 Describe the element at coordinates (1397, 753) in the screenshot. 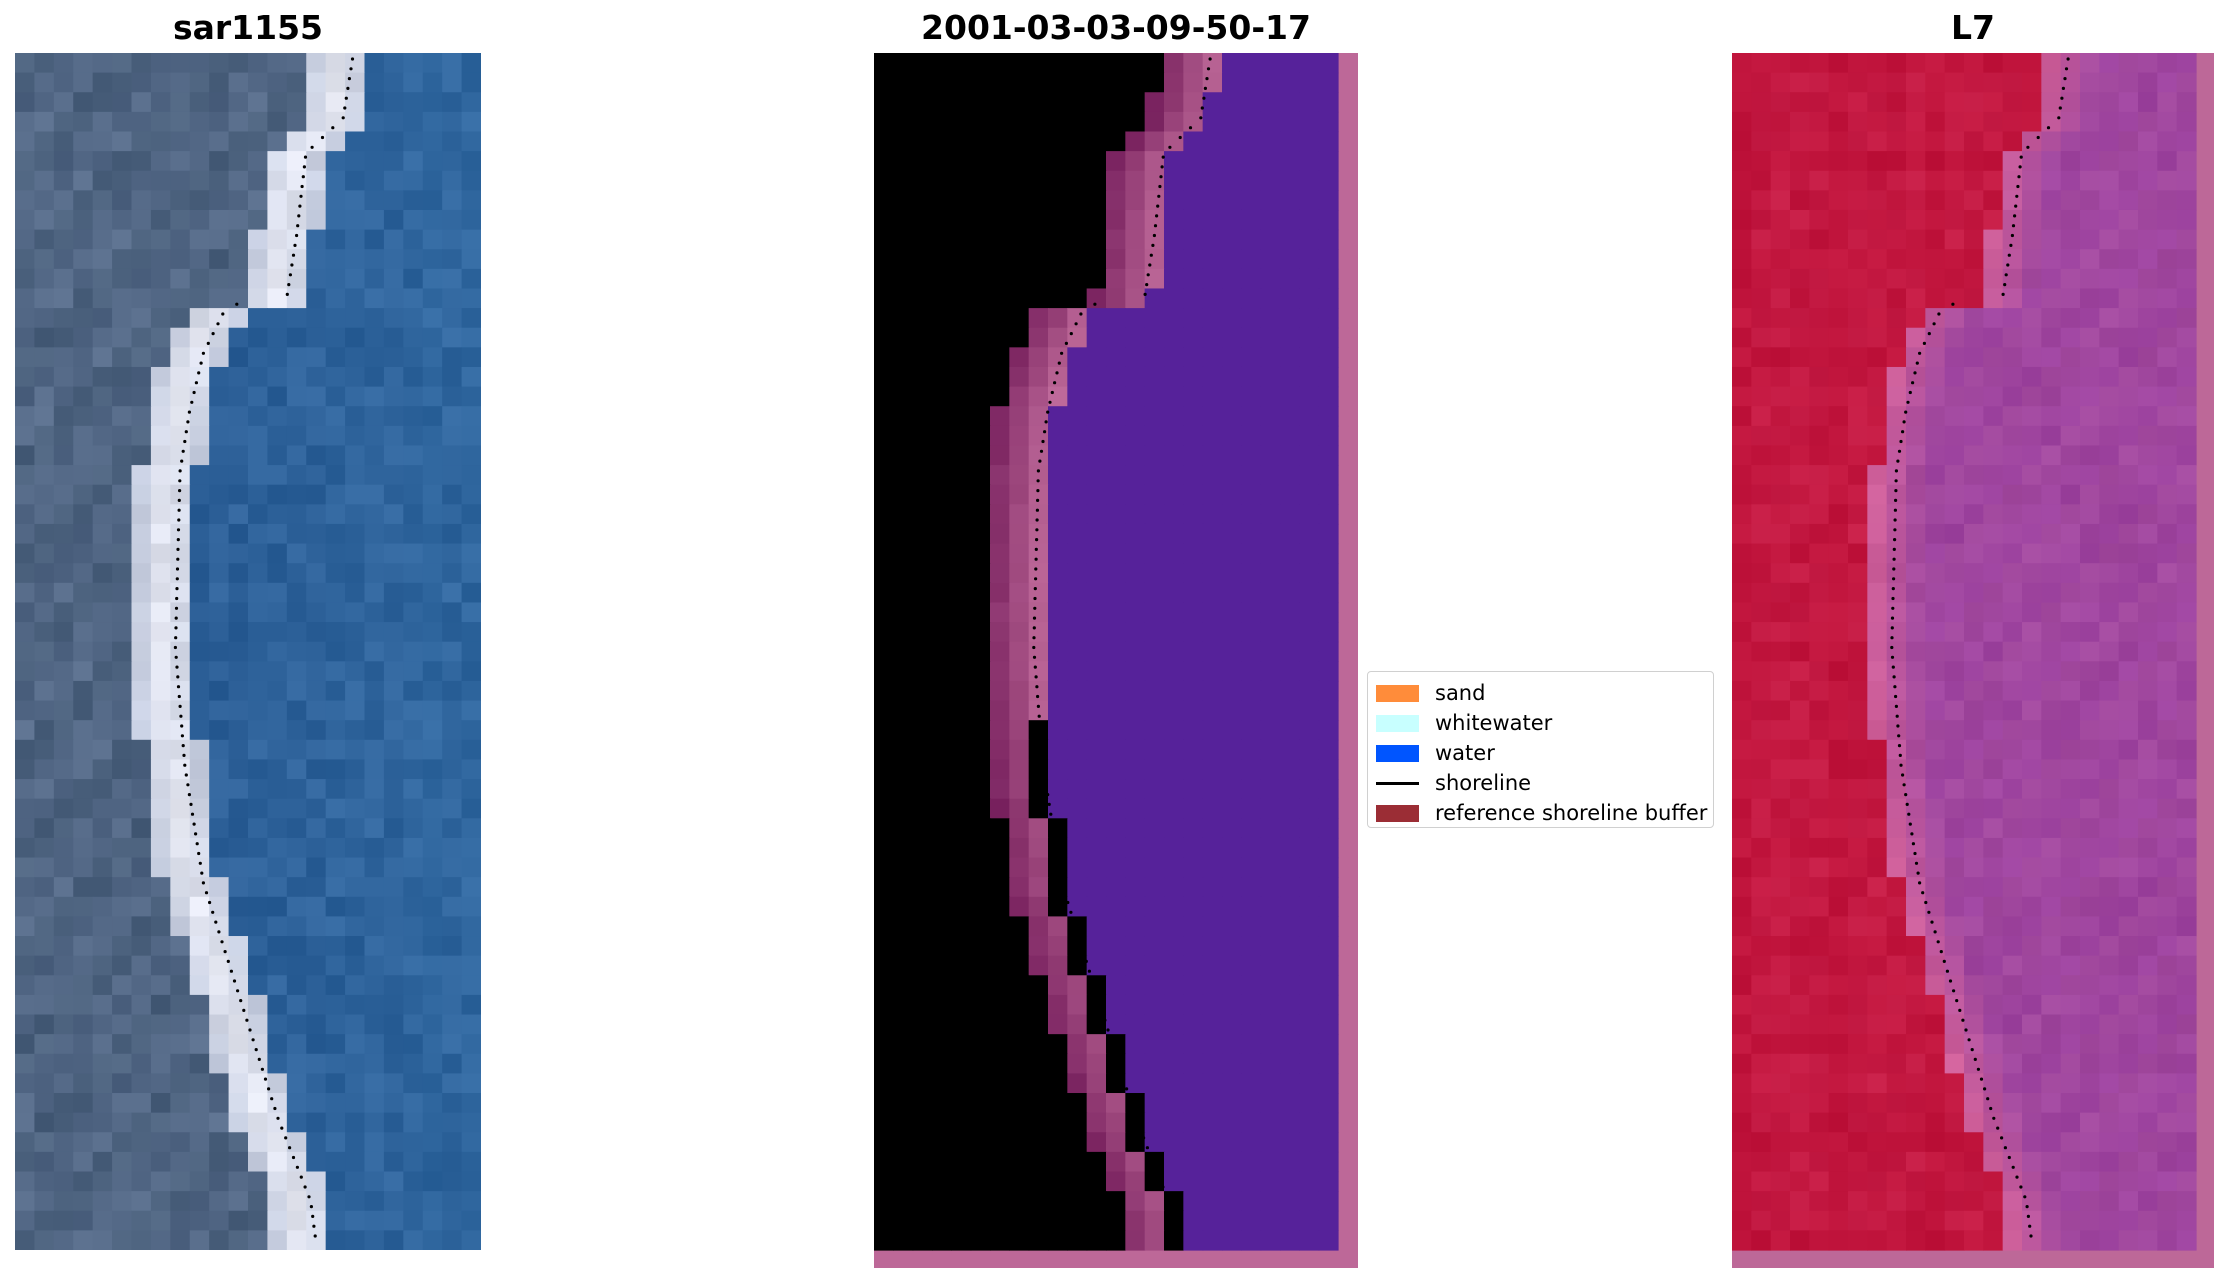

I see `water-swatch` at that location.